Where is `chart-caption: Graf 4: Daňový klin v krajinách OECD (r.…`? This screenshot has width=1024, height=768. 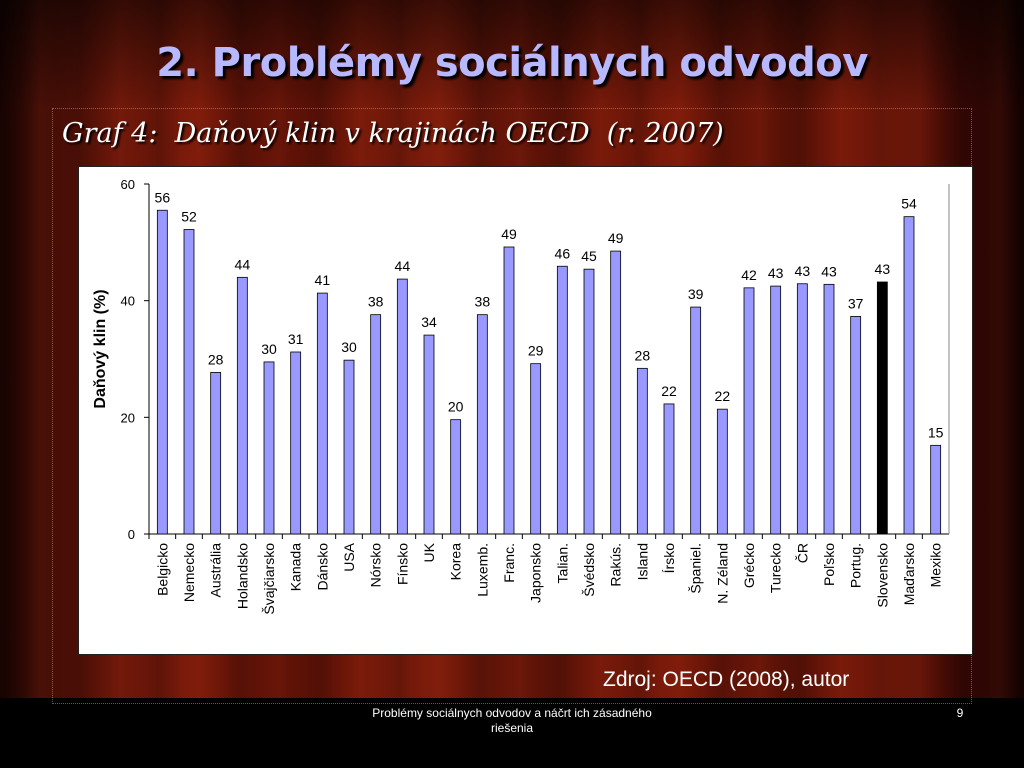
chart-caption: Graf 4: Daňový klin v krajinách OECD (r.… is located at coordinates (393, 133).